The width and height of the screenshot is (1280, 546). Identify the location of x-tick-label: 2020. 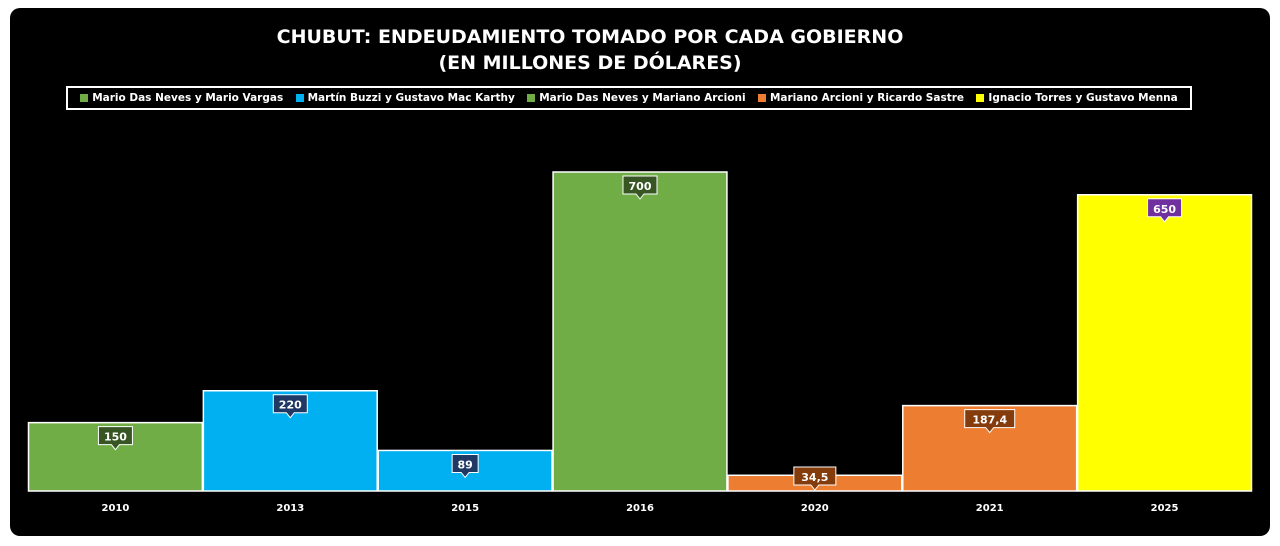
(815, 508).